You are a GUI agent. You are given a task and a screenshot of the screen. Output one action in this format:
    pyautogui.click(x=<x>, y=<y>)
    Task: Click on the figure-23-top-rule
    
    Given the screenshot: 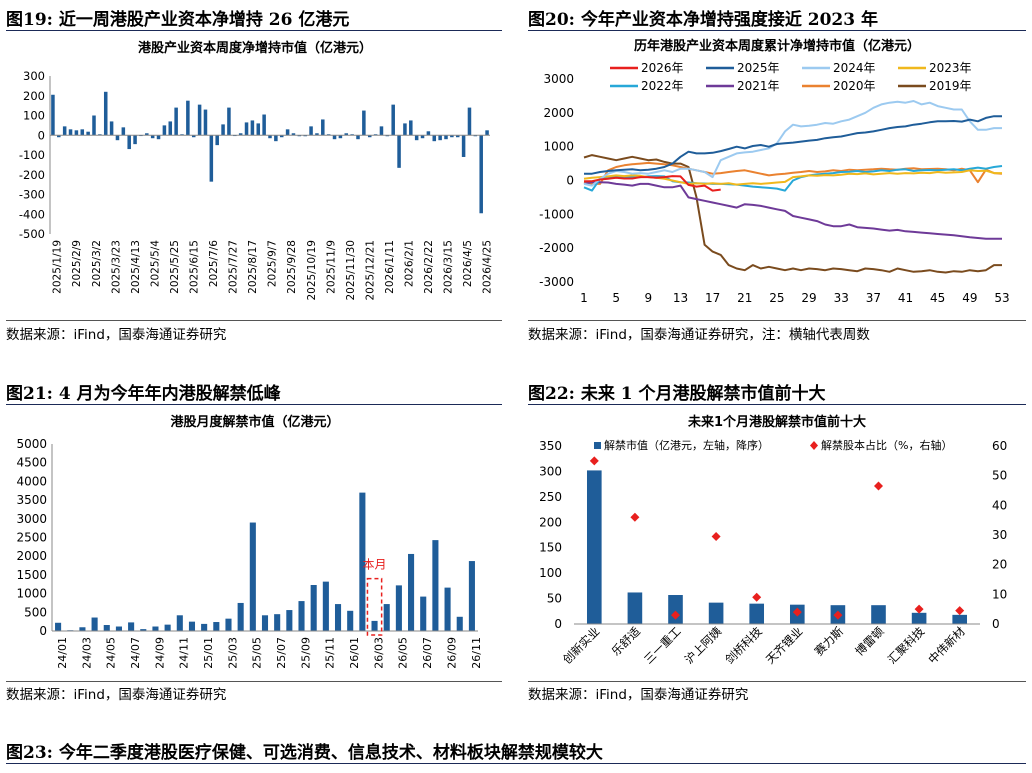 What is the action you would take?
    pyautogui.click(x=516, y=763)
    